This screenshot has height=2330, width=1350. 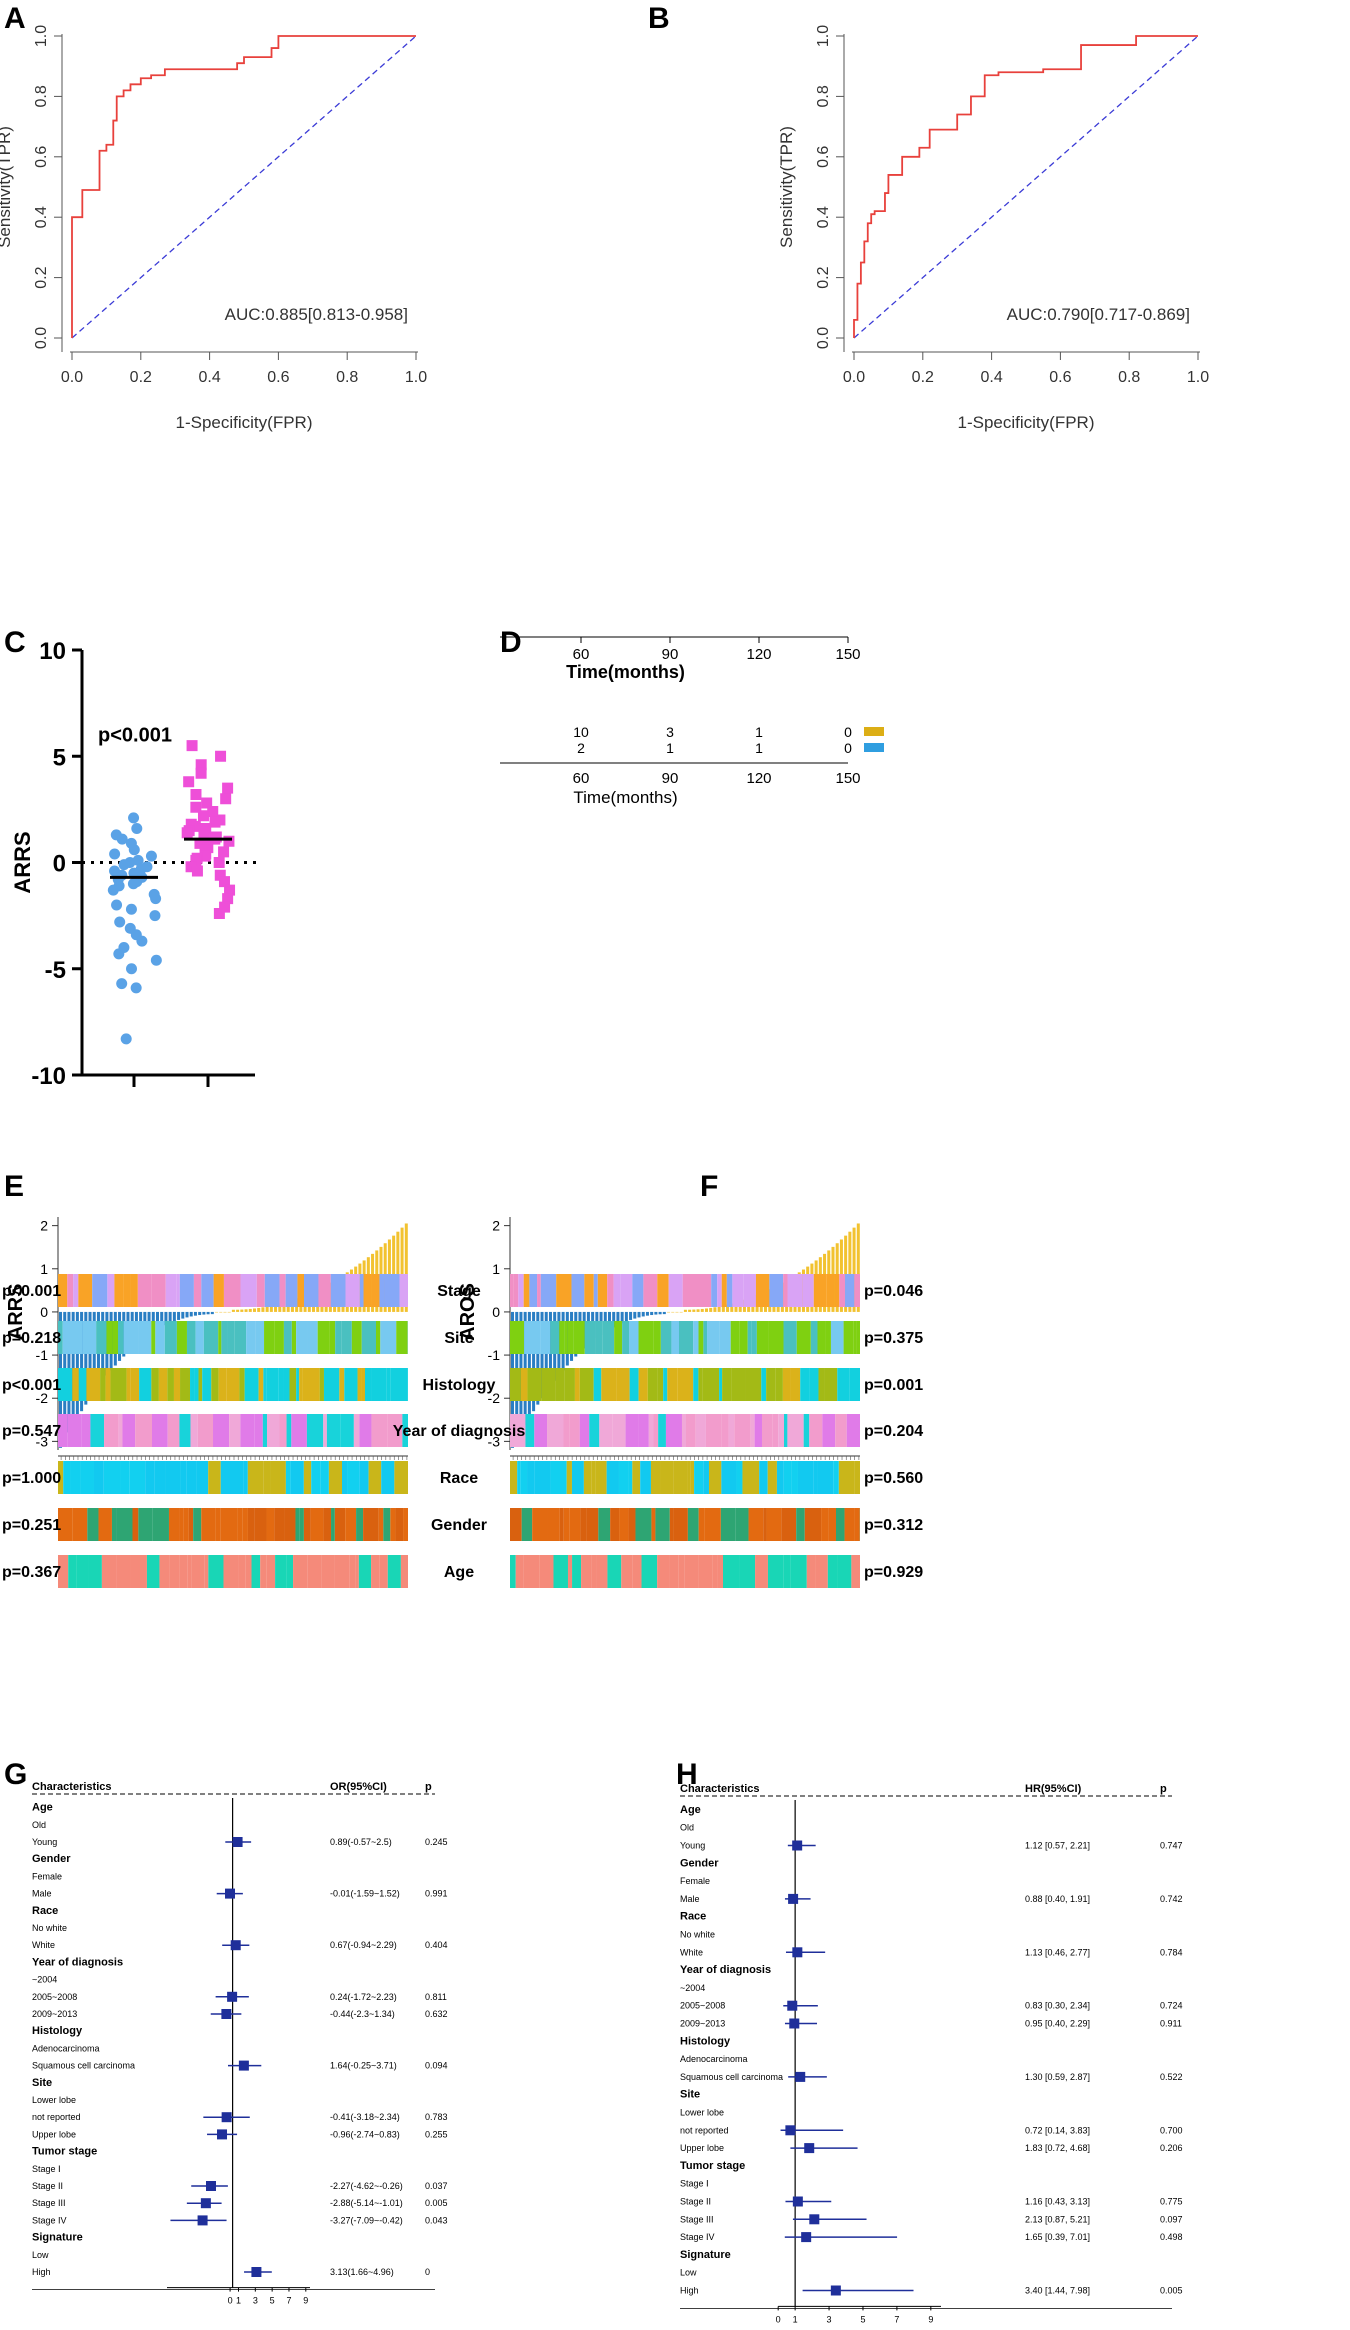 What do you see at coordinates (43, 1945) in the screenshot?
I see `forest-row-label: White` at bounding box center [43, 1945].